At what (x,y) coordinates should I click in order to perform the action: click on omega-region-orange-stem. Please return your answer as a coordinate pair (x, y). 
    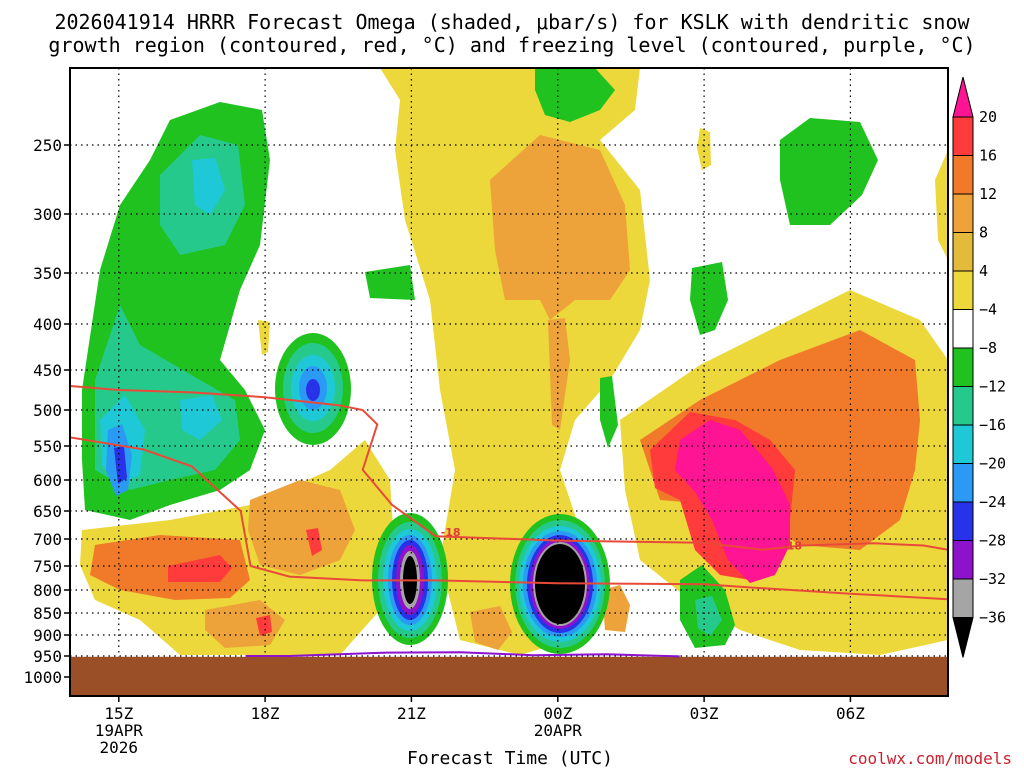
    Looking at the image, I should click on (559, 374).